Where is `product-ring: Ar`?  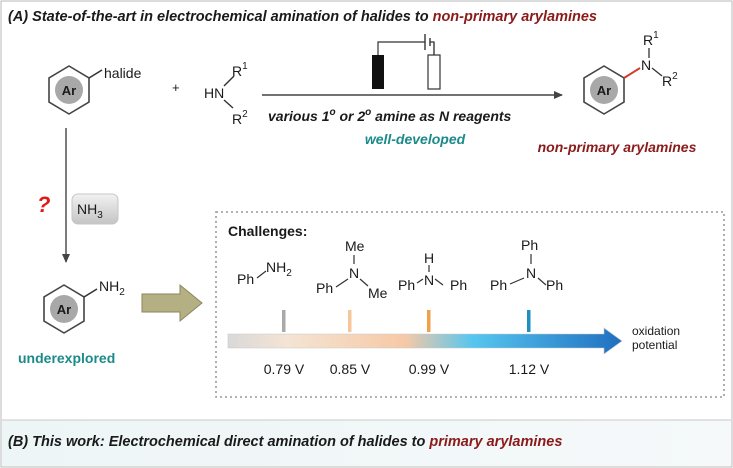
product-ring: Ar is located at coordinates (604, 90).